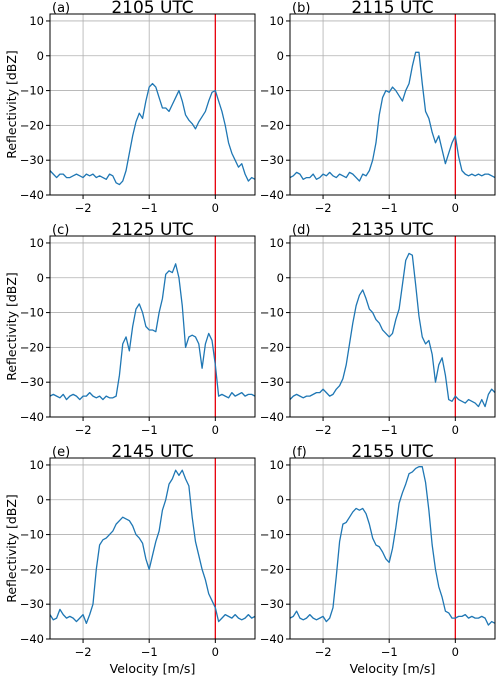 This screenshot has height=681, width=500. I want to click on chart-title: 2135 UTC, so click(392, 230).